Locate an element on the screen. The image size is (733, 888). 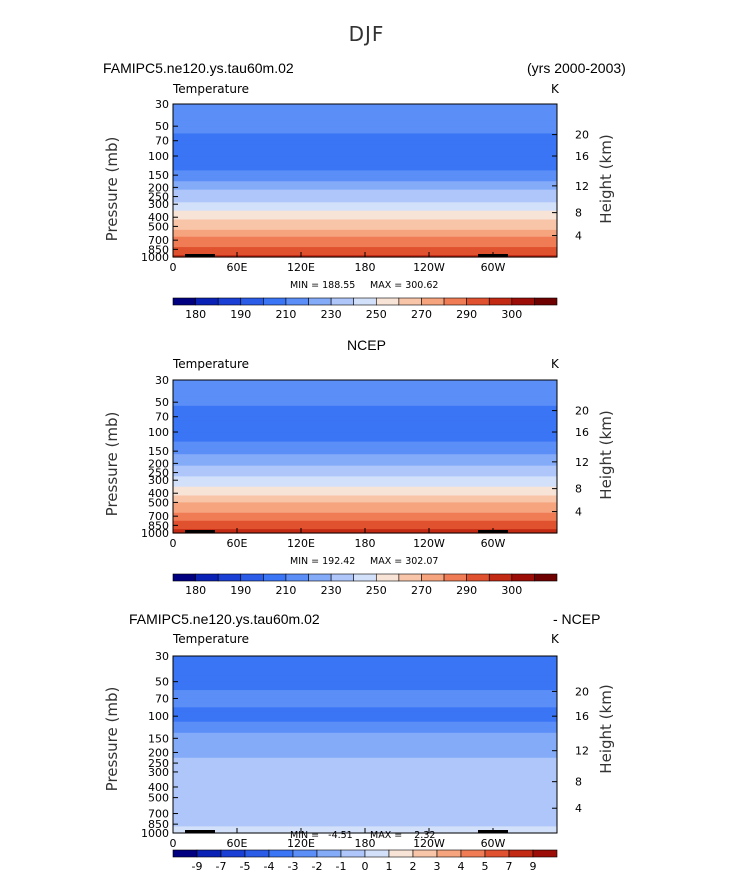
panel3-title-right: - NCEP is located at coordinates (577, 619).